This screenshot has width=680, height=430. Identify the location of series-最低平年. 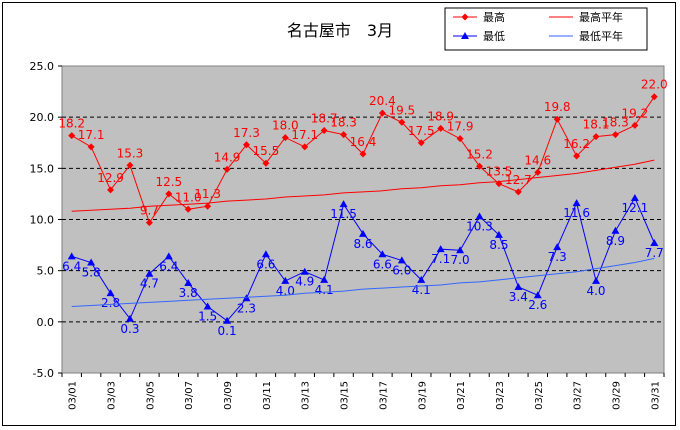
(363, 282).